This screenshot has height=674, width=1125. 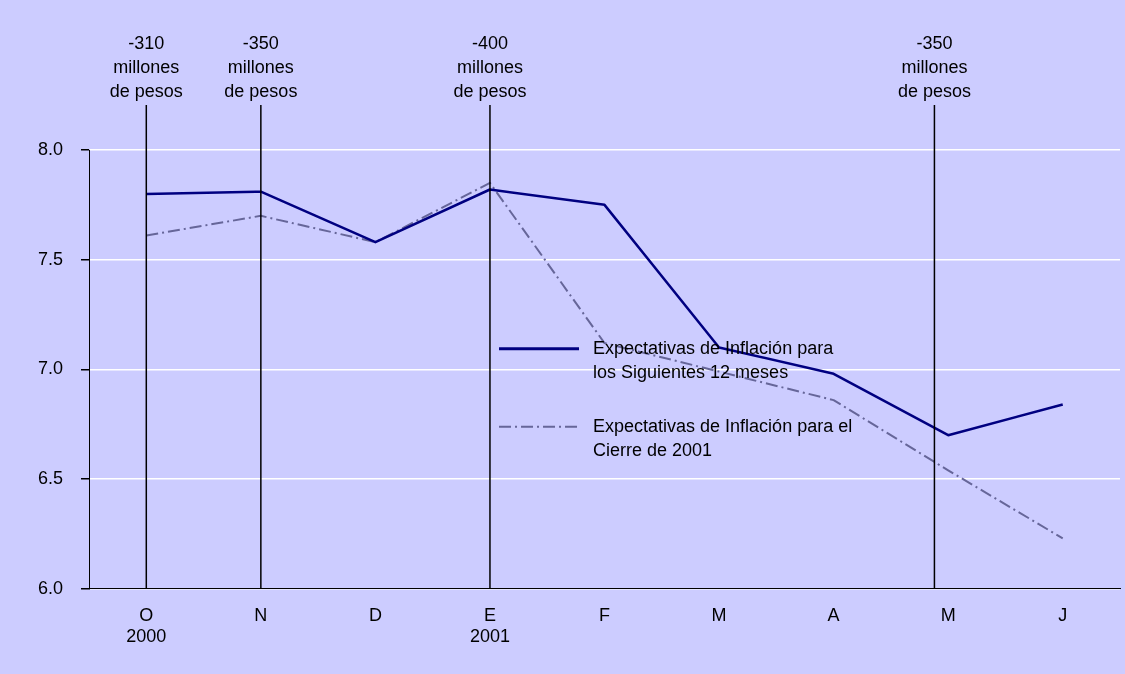 I want to click on x-tick-label: N, so click(x=261, y=614).